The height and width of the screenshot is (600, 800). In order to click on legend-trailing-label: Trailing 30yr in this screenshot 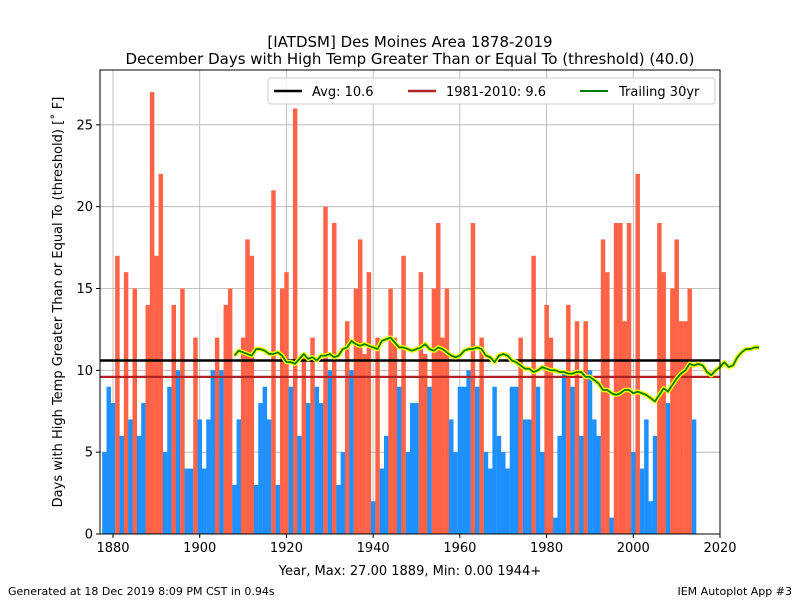, I will do `click(659, 92)`.